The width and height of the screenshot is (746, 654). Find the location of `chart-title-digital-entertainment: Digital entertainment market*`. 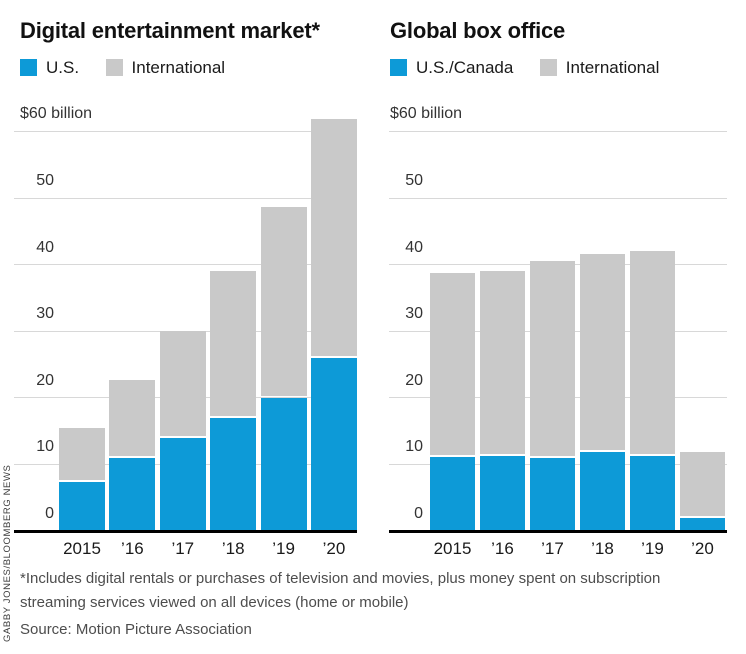

chart-title-digital-entertainment: Digital entertainment market* is located at coordinates (170, 30).